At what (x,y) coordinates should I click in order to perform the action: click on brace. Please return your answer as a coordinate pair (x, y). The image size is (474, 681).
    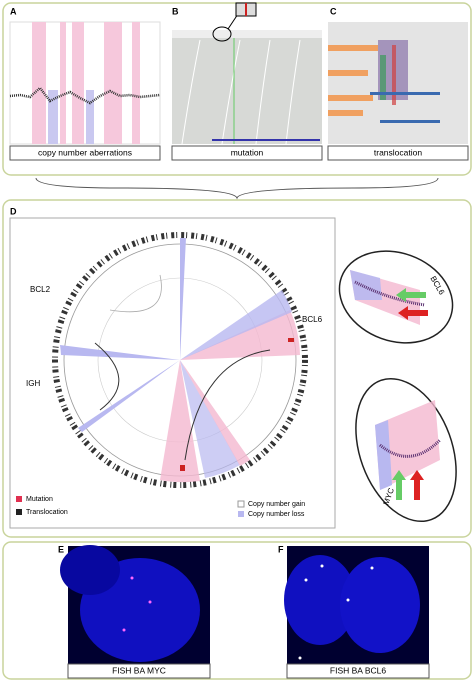
    Looking at the image, I should click on (237, 188).